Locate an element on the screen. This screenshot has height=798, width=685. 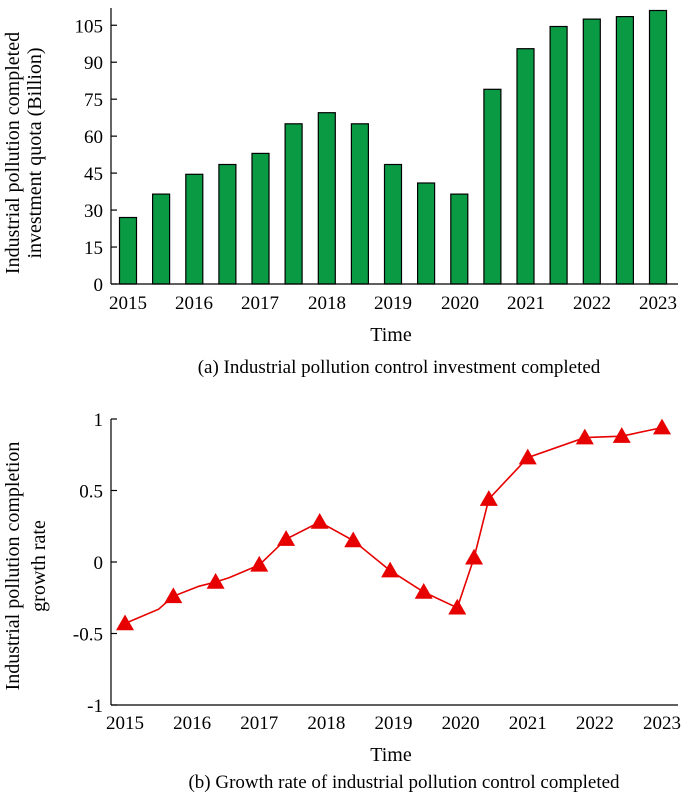
y-tick-label: 45 is located at coordinates (93, 174).